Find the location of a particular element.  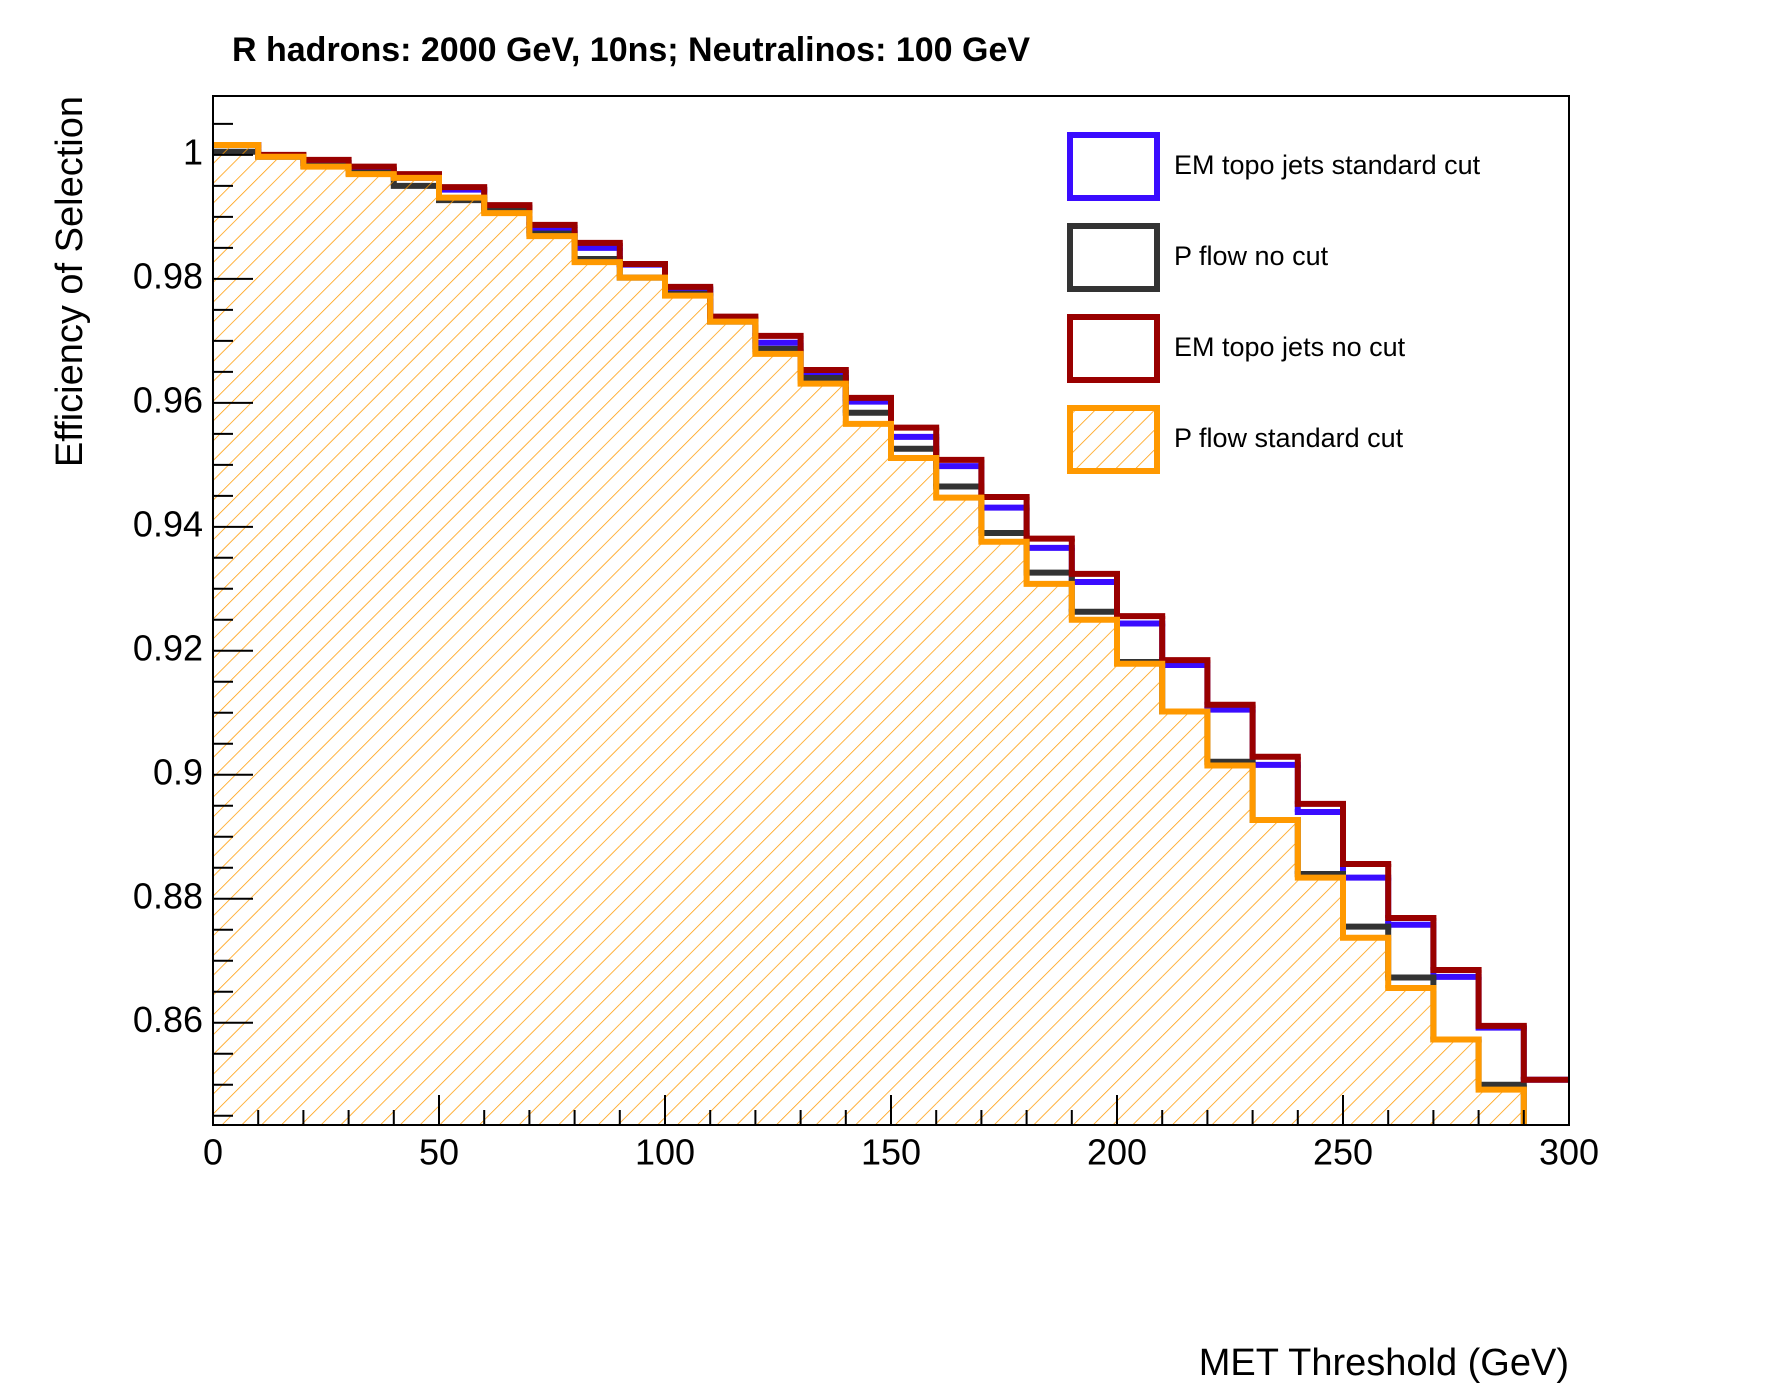

y-tick-label: 0.88 is located at coordinates (168, 895).